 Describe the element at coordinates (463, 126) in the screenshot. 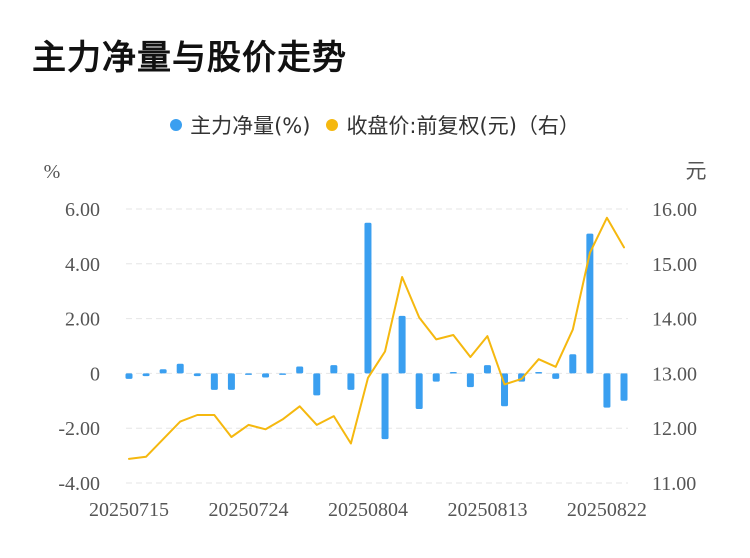

I see `legend-label-close-price: 收盘价:前复权(元)（右）` at that location.